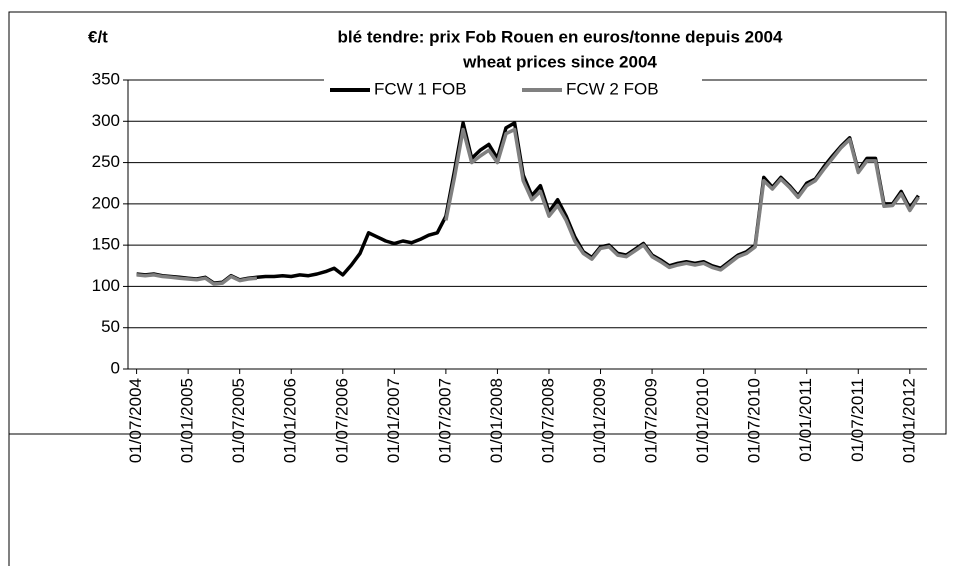 This screenshot has width=954, height=566. Describe the element at coordinates (754, 420) in the screenshot. I see `x-tick-label: 01/07/2010` at that location.